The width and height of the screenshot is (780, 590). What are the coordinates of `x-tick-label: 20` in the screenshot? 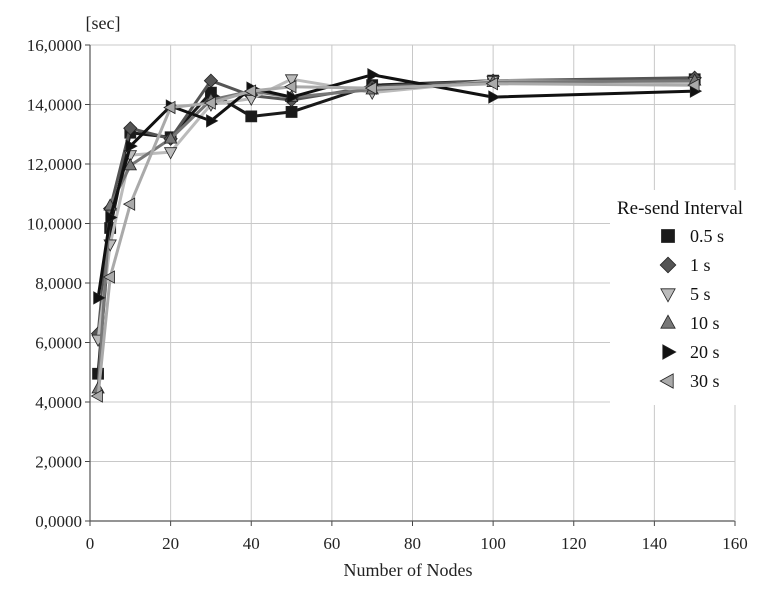 It's located at (170, 543).